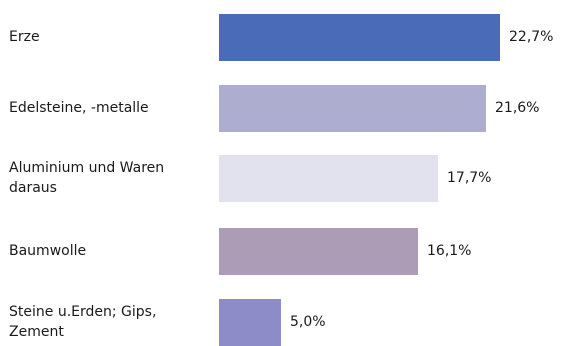 Image resolution: width=564 pixels, height=346 pixels. What do you see at coordinates (469, 178) in the screenshot?
I see `data-label: 17,7%` at bounding box center [469, 178].